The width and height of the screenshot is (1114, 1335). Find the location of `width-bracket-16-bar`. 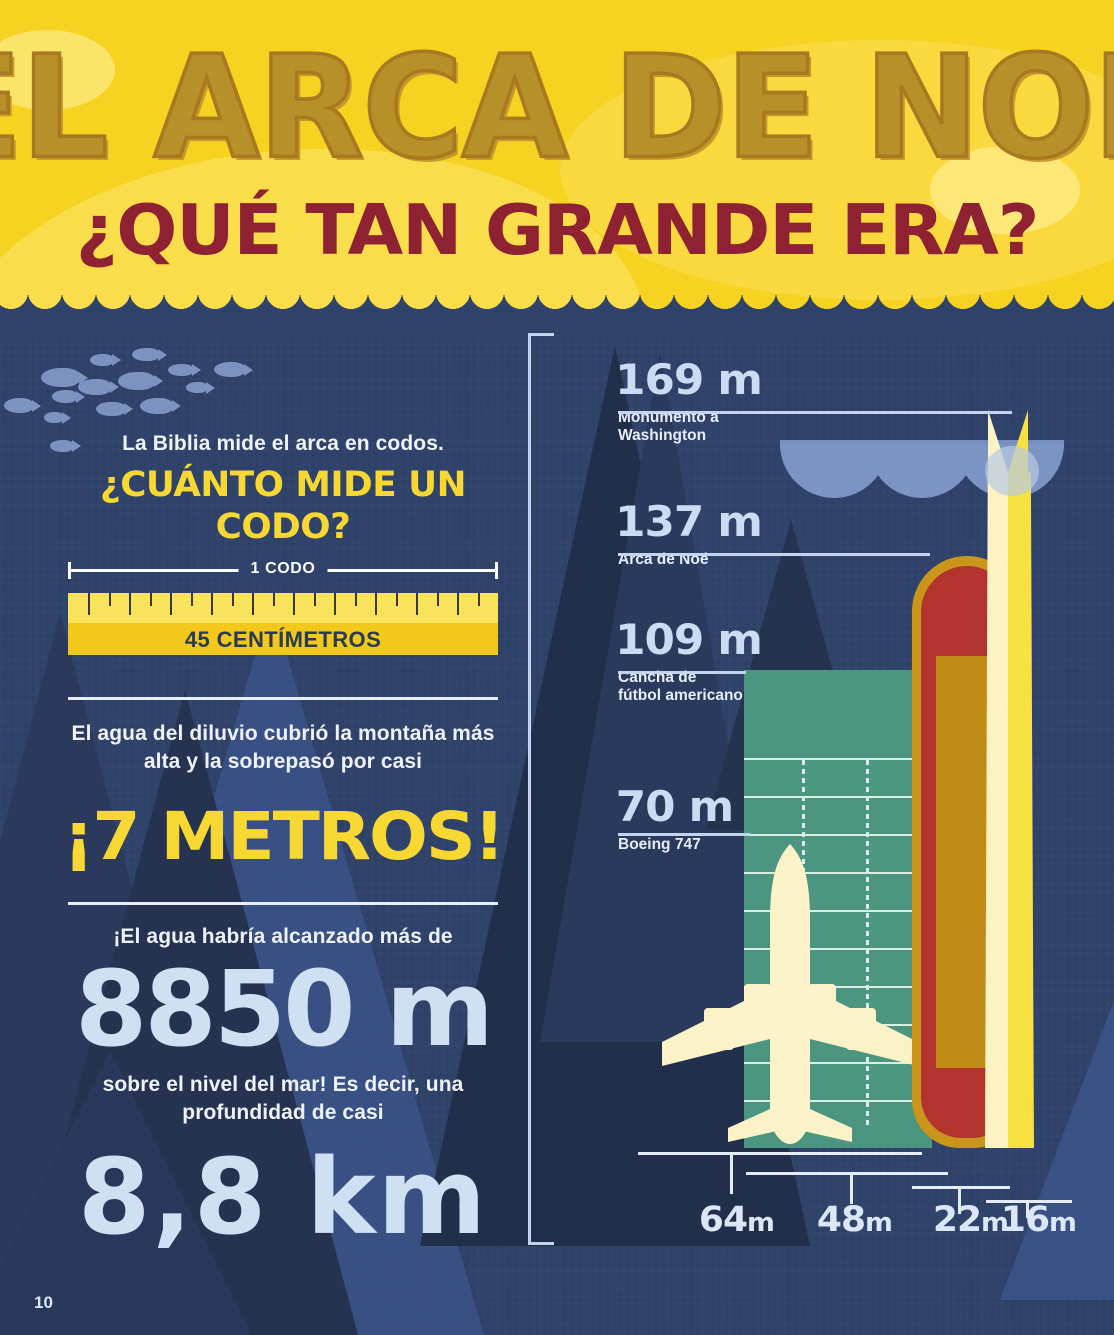

width-bracket-16-bar is located at coordinates (1029, 1201).